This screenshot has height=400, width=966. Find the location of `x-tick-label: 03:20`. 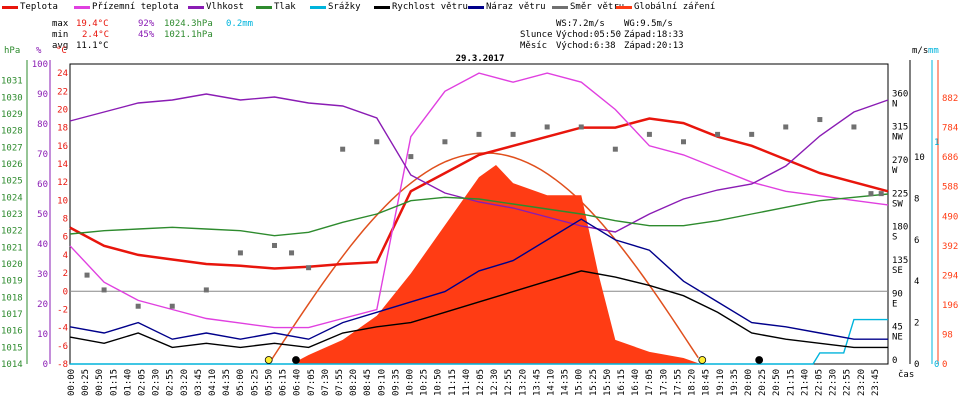

x-tick-label: 03:20 is located at coordinates (185, 382).